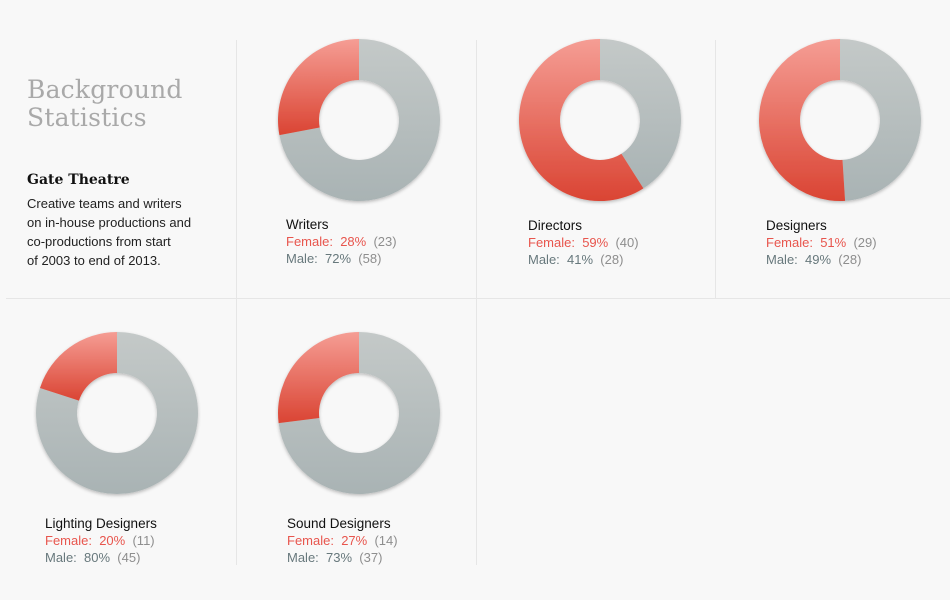  What do you see at coordinates (371, 557) in the screenshot?
I see `male-count: (37)` at bounding box center [371, 557].